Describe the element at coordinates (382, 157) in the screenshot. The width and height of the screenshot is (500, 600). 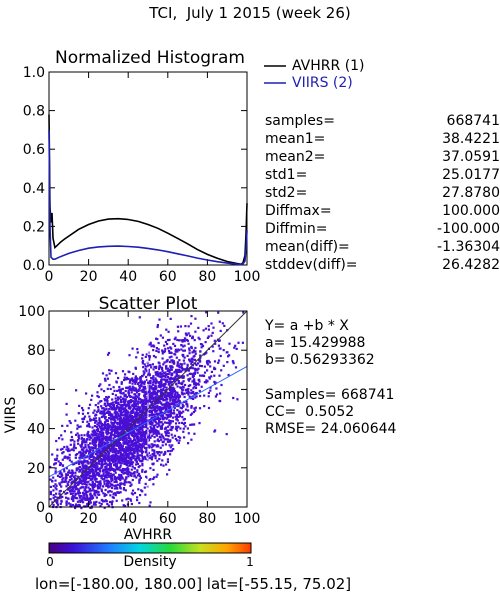
I see `stat-row: mean2= 37.0591` at that location.